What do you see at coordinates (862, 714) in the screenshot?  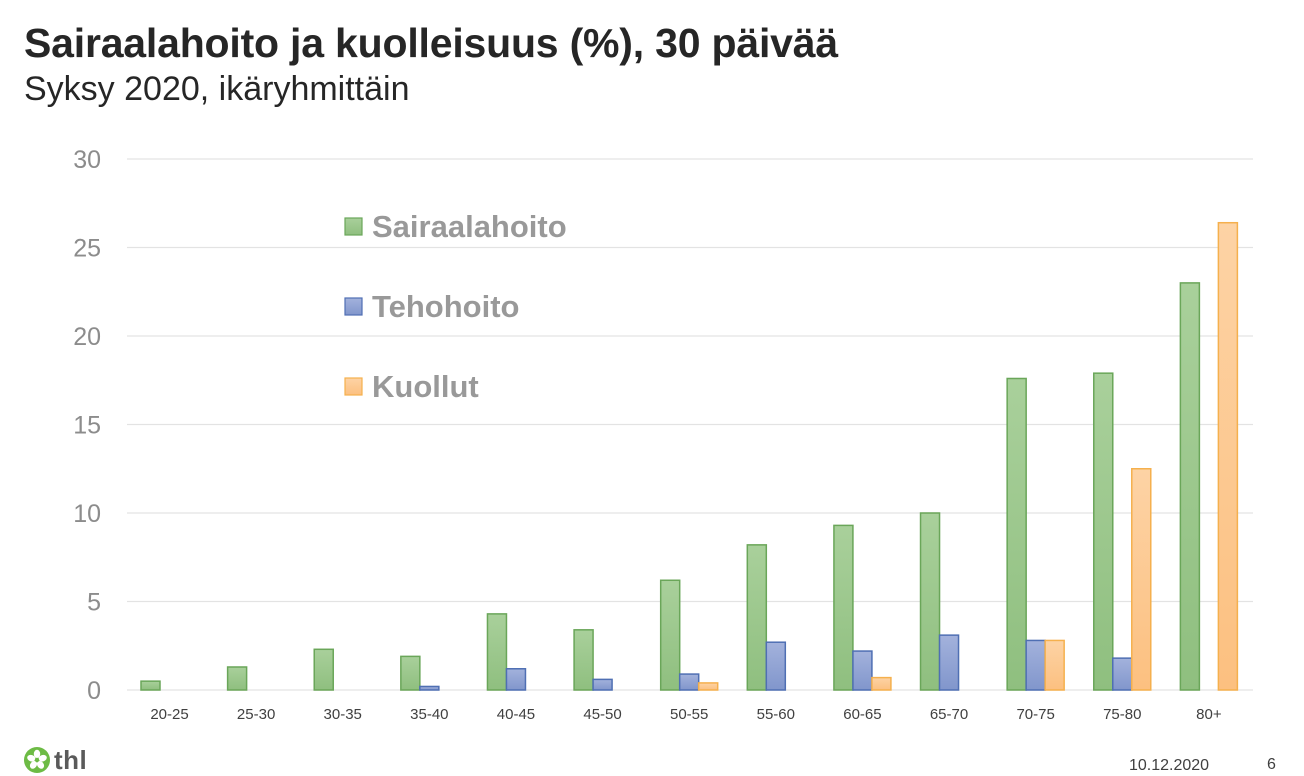 I see `x-tick-label: 60-65` at bounding box center [862, 714].